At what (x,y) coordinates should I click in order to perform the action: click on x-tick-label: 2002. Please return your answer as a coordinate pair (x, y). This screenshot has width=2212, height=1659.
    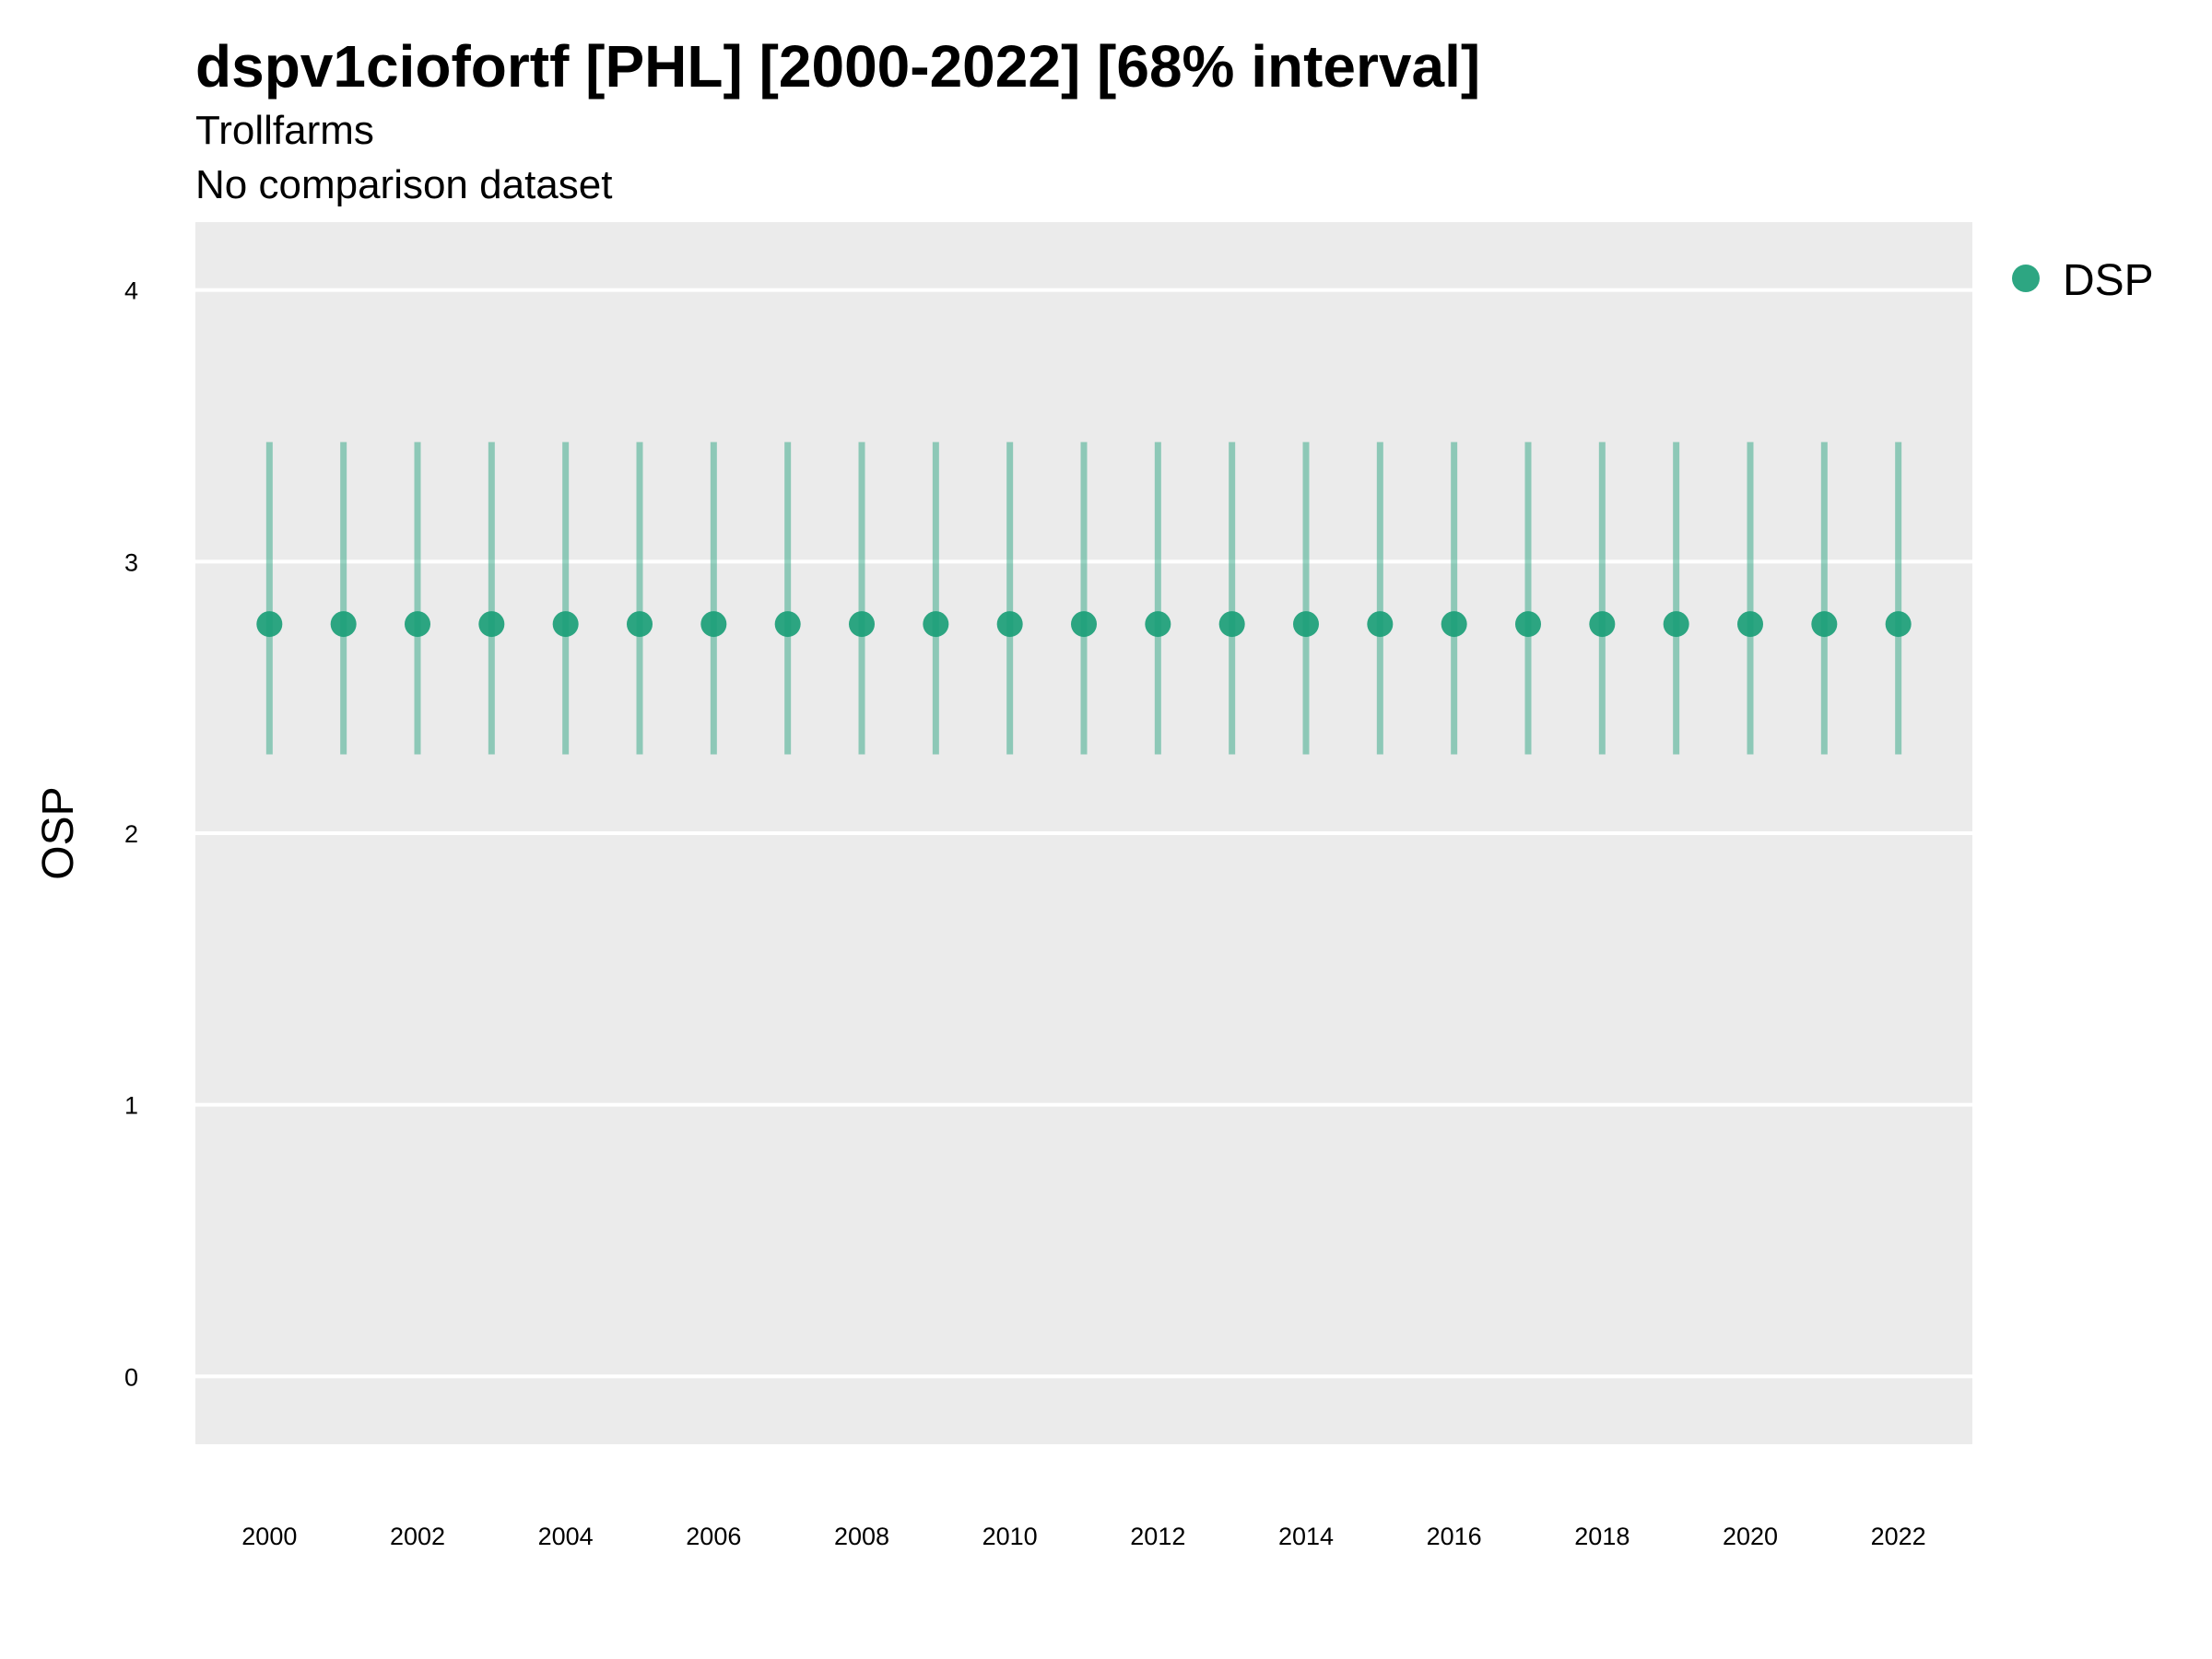
    Looking at the image, I should click on (417, 1536).